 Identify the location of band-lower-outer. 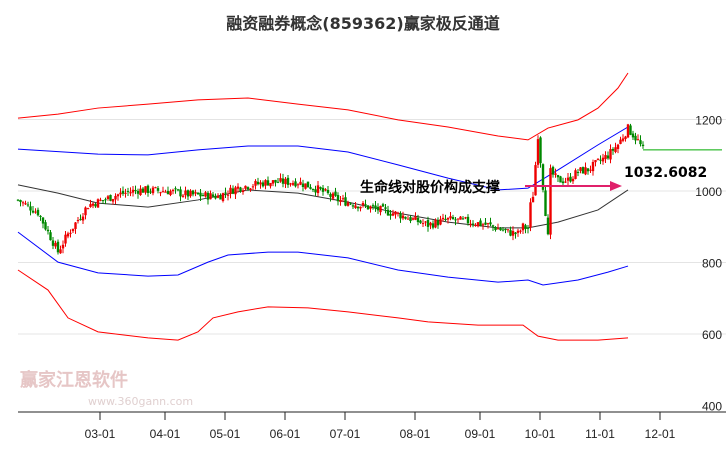
(323, 305).